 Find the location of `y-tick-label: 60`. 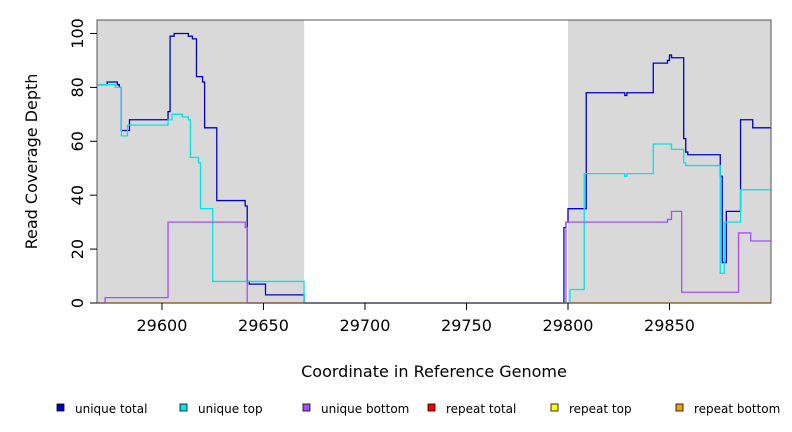

y-tick-label: 60 is located at coordinates (77, 141).